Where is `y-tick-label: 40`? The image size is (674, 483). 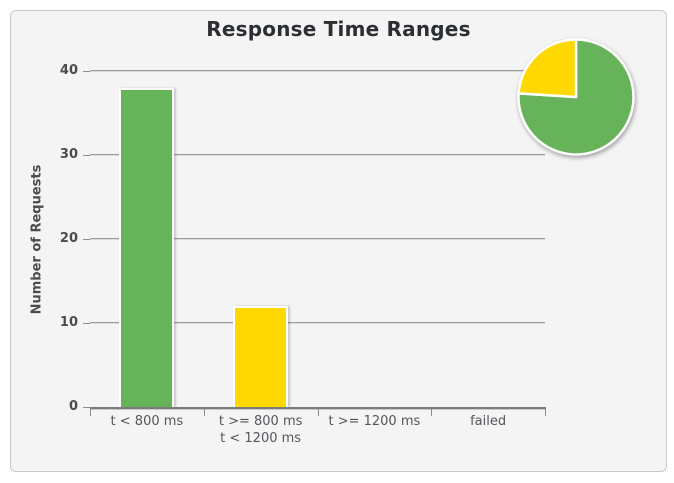
y-tick-label: 40 is located at coordinates (68, 70).